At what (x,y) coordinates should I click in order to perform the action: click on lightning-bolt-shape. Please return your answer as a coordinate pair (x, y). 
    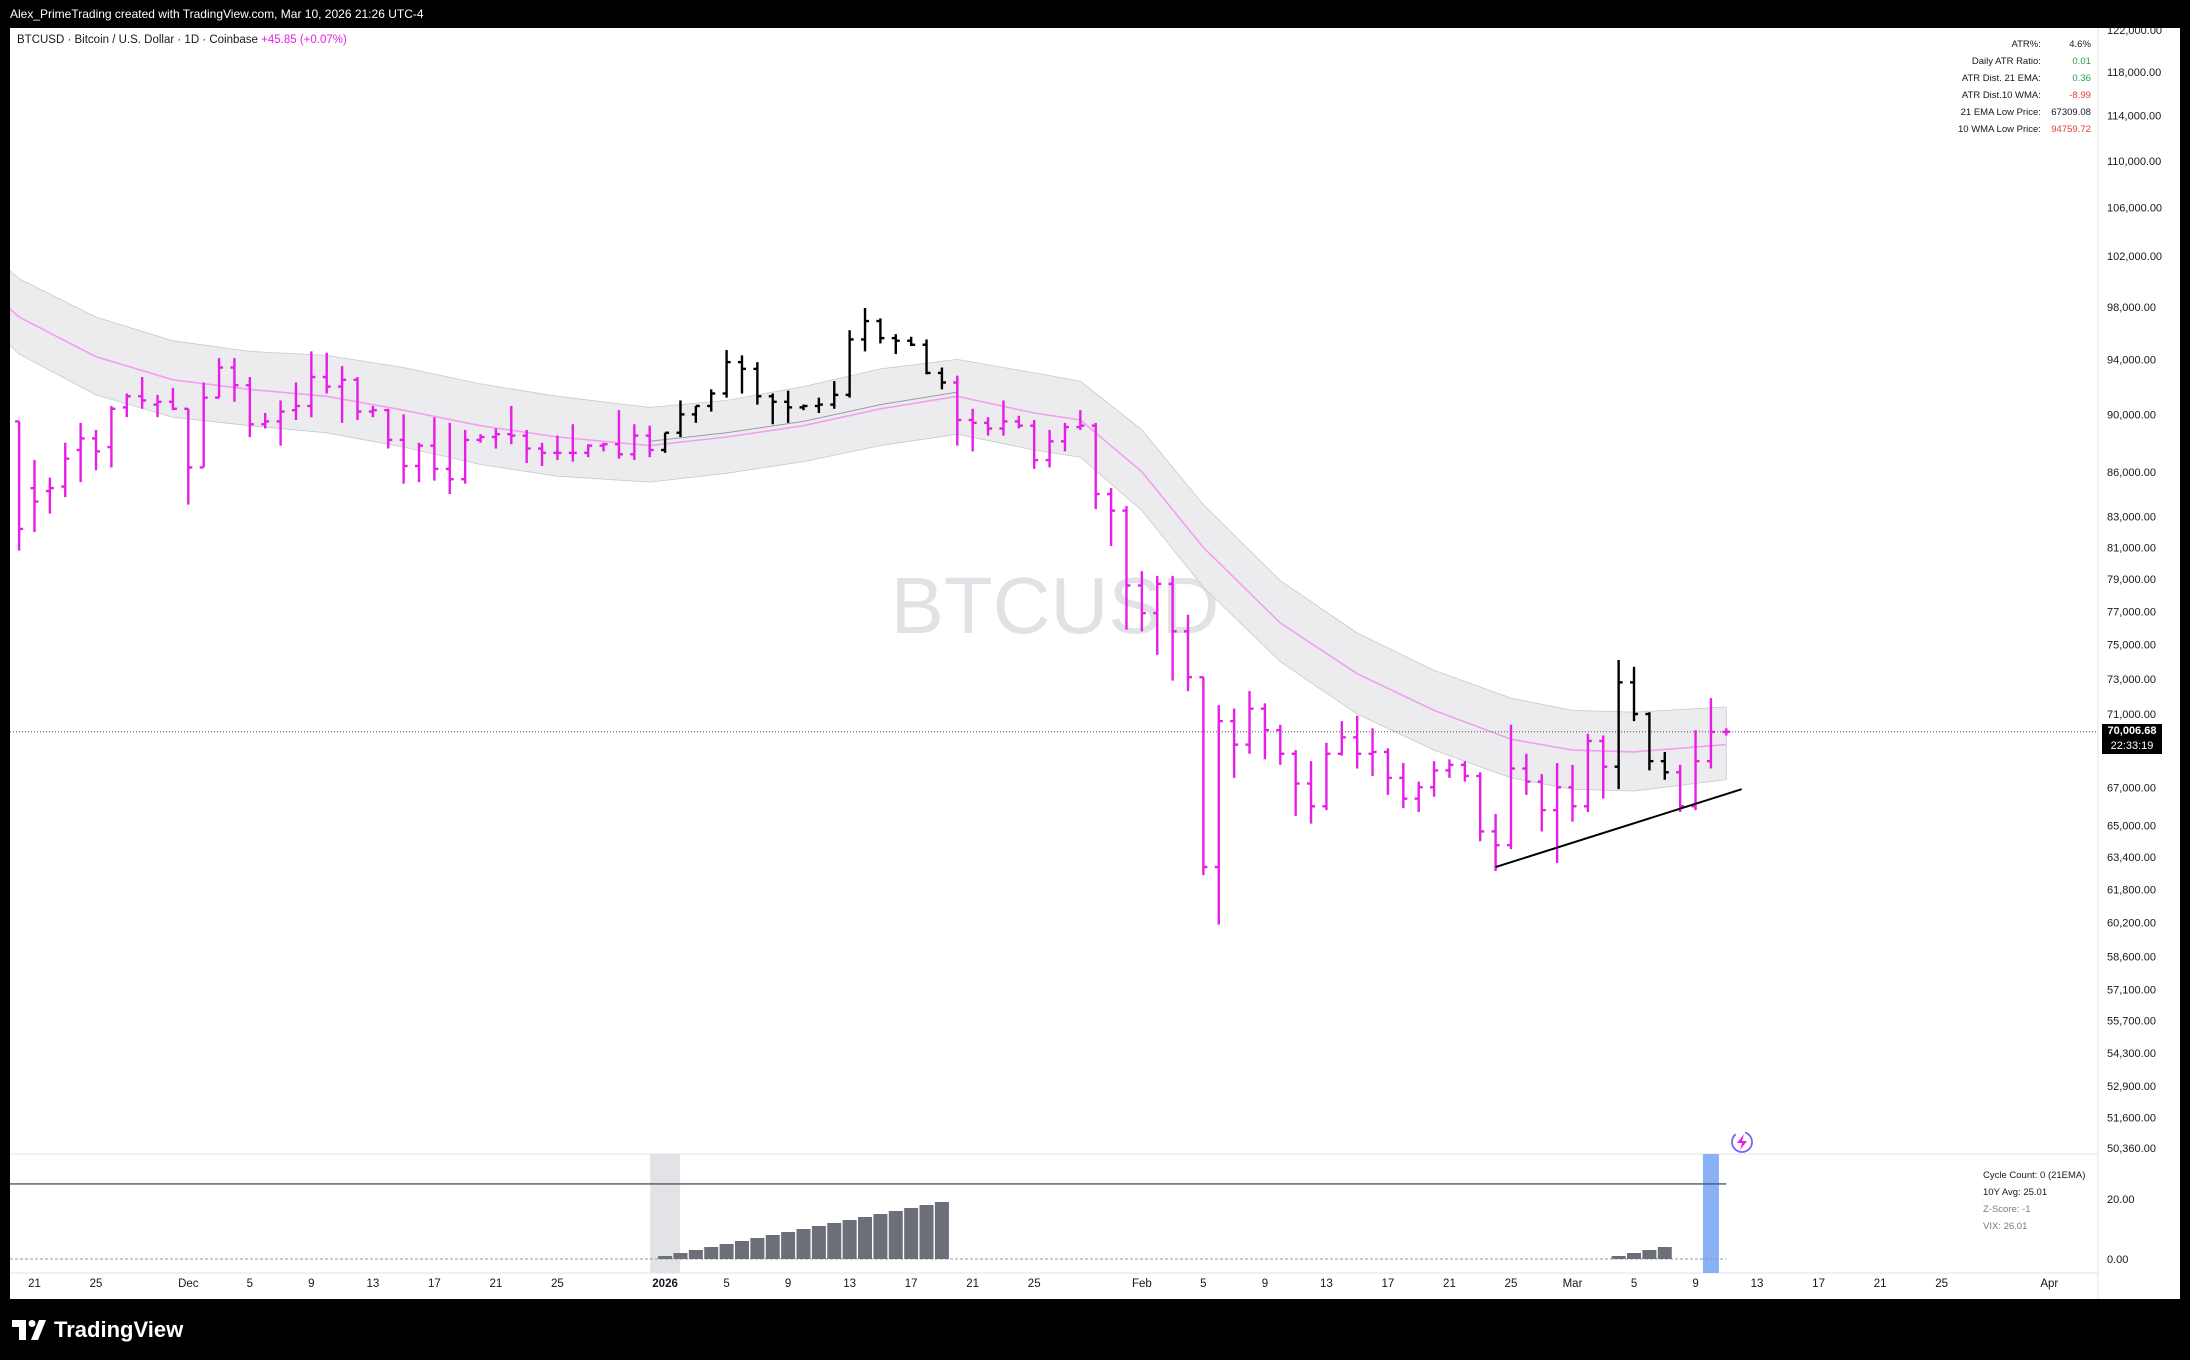
    Looking at the image, I should click on (1742, 1142).